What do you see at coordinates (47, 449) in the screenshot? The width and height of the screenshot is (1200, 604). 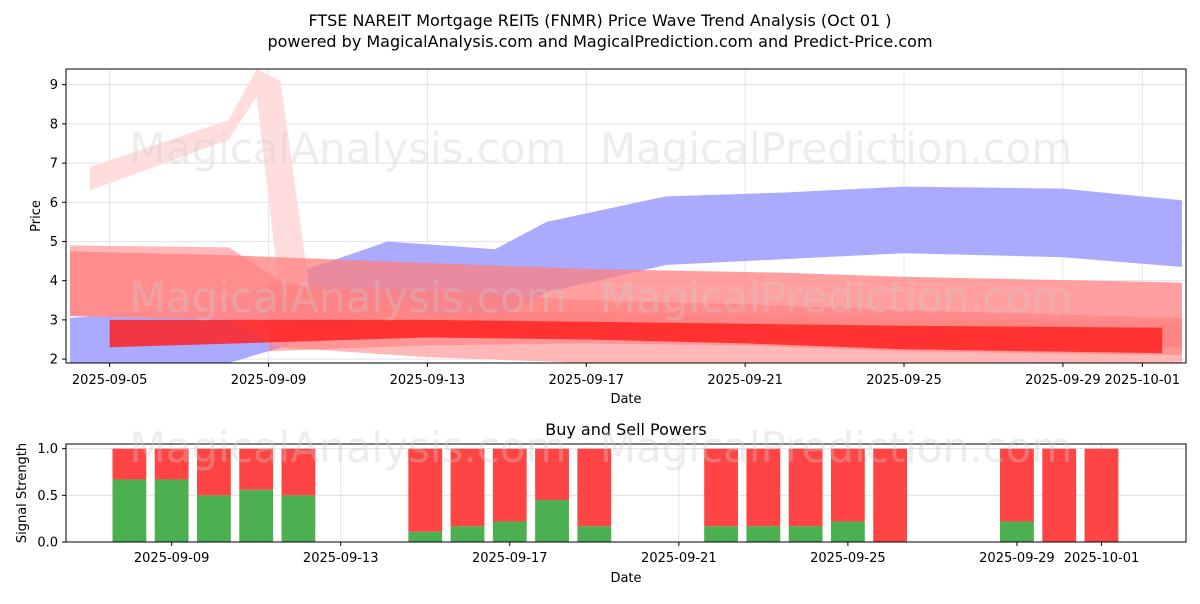 I see `signal-y-tick-label: 1.0` at bounding box center [47, 449].